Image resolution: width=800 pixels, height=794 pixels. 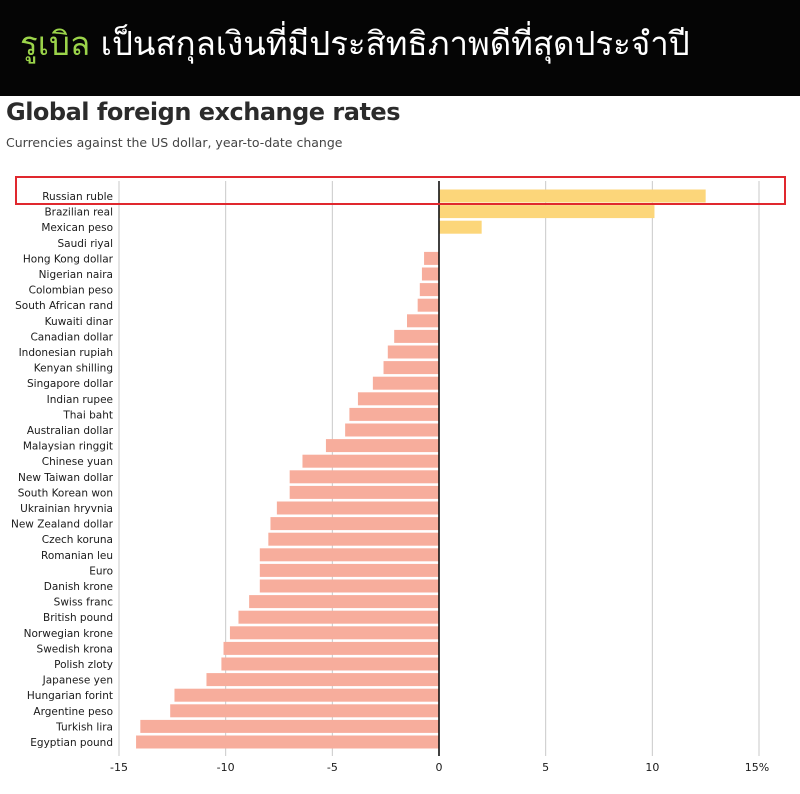 What do you see at coordinates (439, 767) in the screenshot?
I see `x-tick-label: 0` at bounding box center [439, 767].